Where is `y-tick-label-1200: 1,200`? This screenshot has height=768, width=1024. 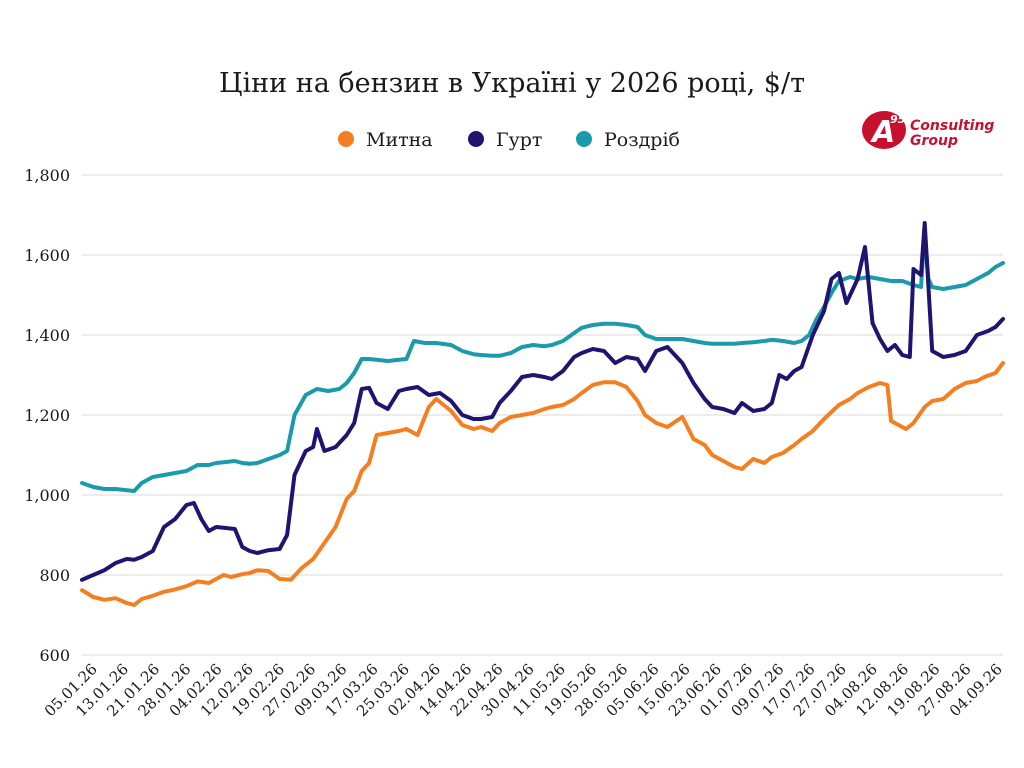 y-tick-label-1200: 1,200 is located at coordinates (47, 415).